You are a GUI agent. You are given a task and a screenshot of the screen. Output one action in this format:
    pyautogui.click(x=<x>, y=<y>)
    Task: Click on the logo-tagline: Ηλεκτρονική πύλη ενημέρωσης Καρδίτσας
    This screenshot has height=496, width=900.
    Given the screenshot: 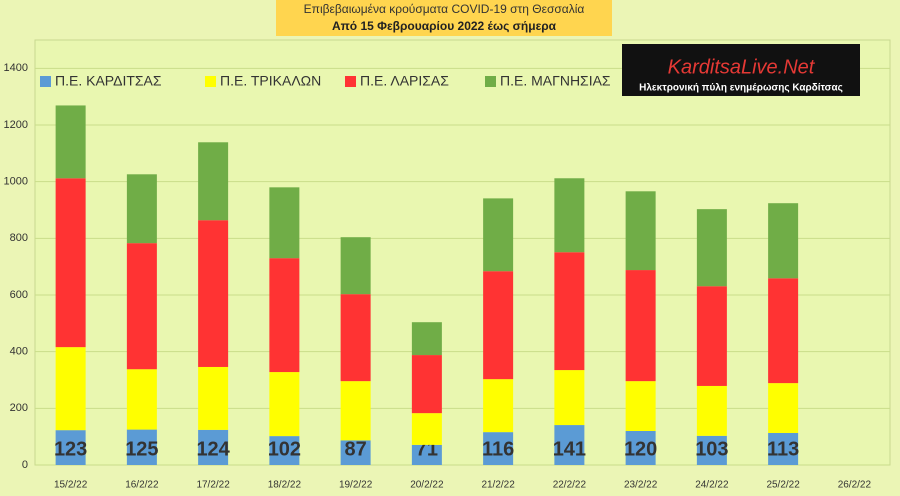 What is the action you would take?
    pyautogui.click(x=741, y=88)
    